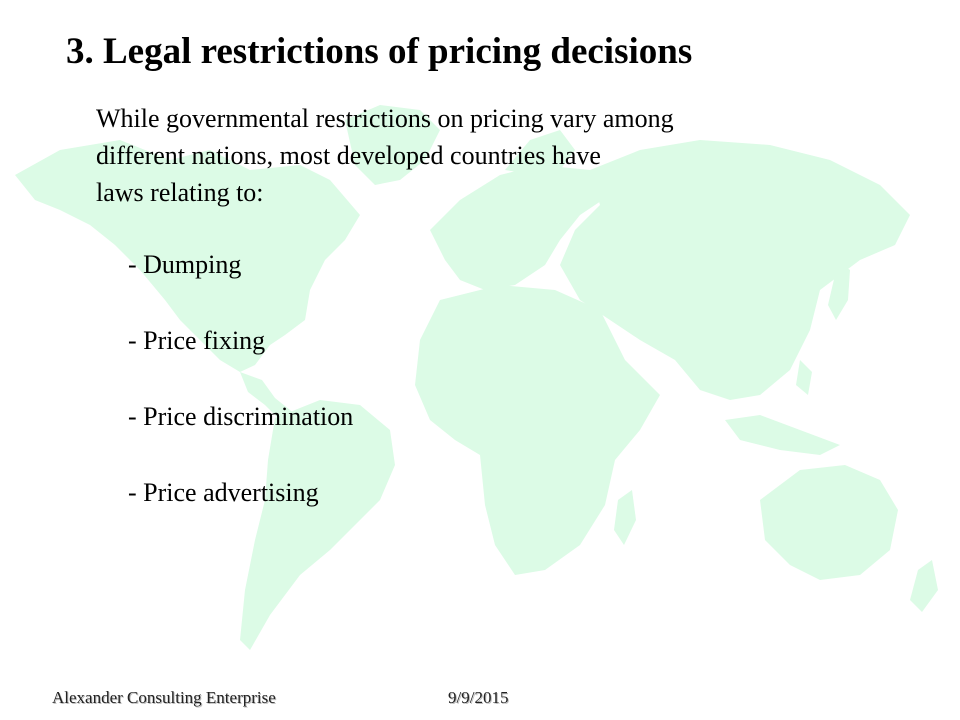 The height and width of the screenshot is (720, 960). Describe the element at coordinates (478, 697) in the screenshot. I see `footer-date: 9/9/2015` at that location.